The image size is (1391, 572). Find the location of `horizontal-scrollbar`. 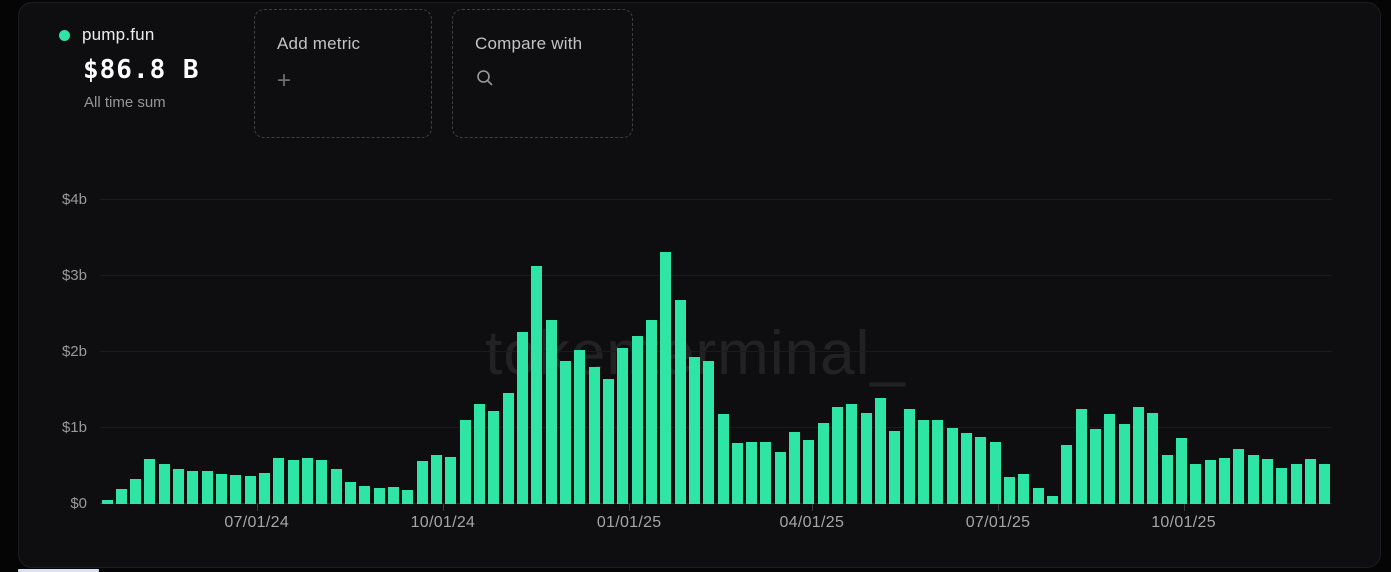

horizontal-scrollbar is located at coordinates (58, 570).